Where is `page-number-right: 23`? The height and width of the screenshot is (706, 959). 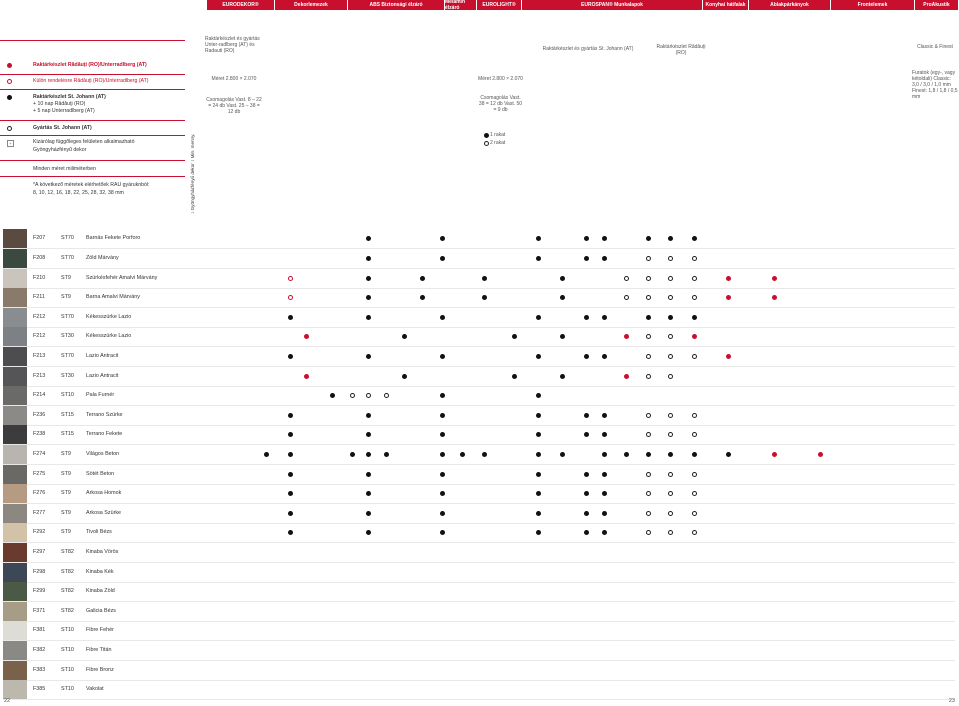 page-number-right: 23 is located at coordinates (951, 701).